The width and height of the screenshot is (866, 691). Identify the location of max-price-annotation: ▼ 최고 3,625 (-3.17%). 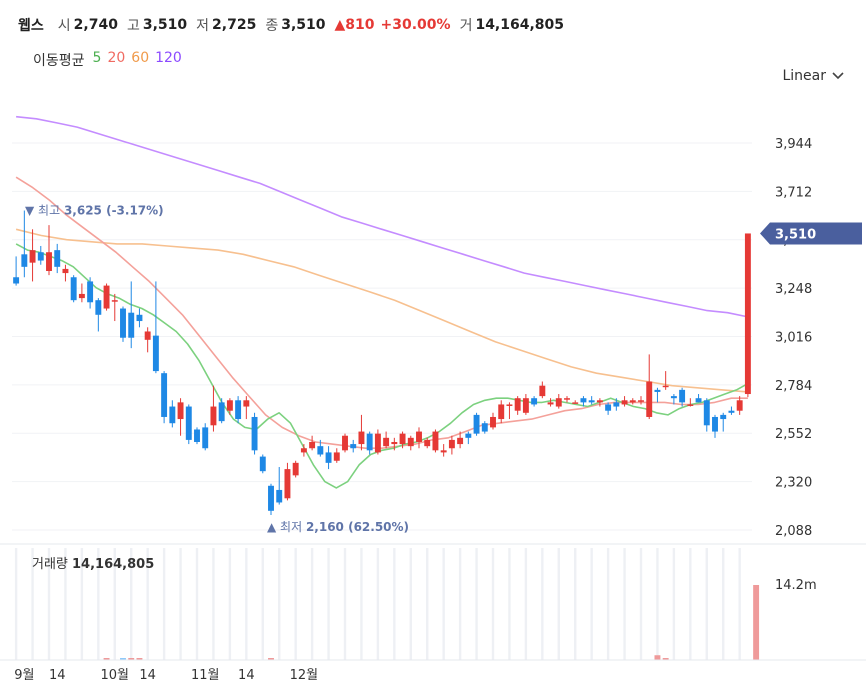
(94, 210).